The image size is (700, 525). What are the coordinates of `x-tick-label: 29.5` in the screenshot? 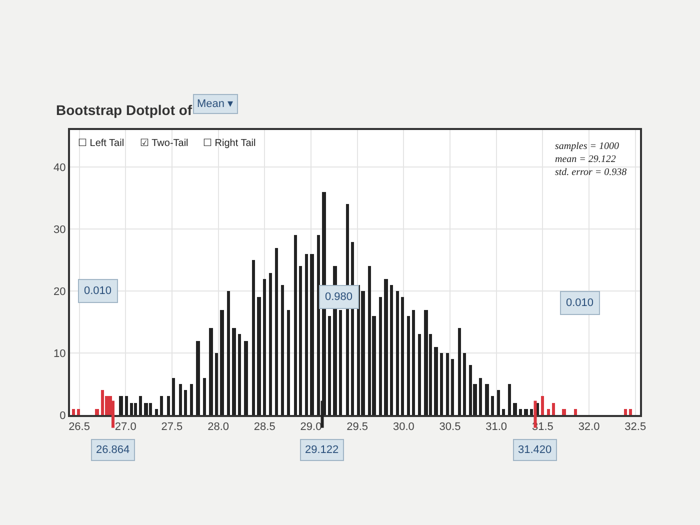 It's located at (357, 427).